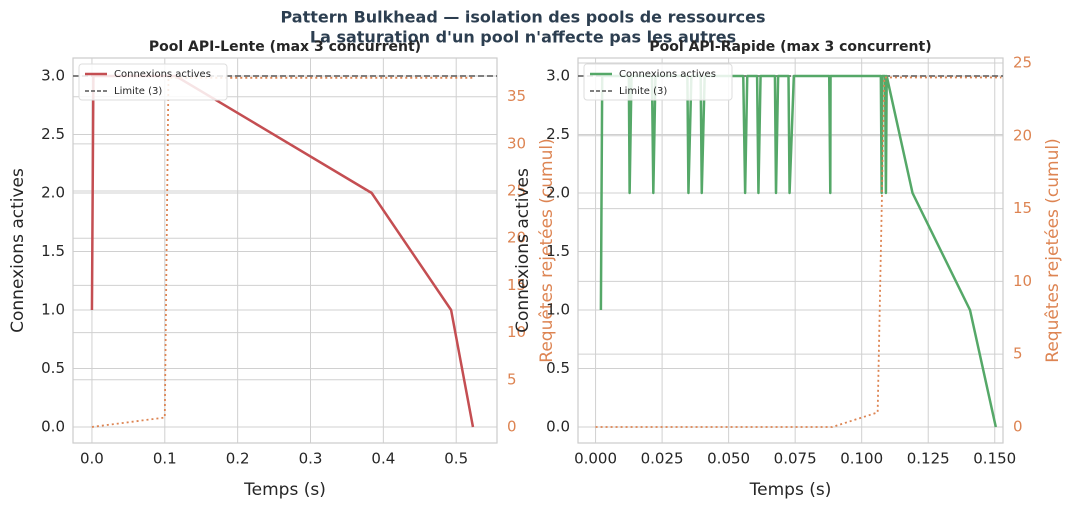  I want to click on x-tick-label: 0.100, so click(861, 459).